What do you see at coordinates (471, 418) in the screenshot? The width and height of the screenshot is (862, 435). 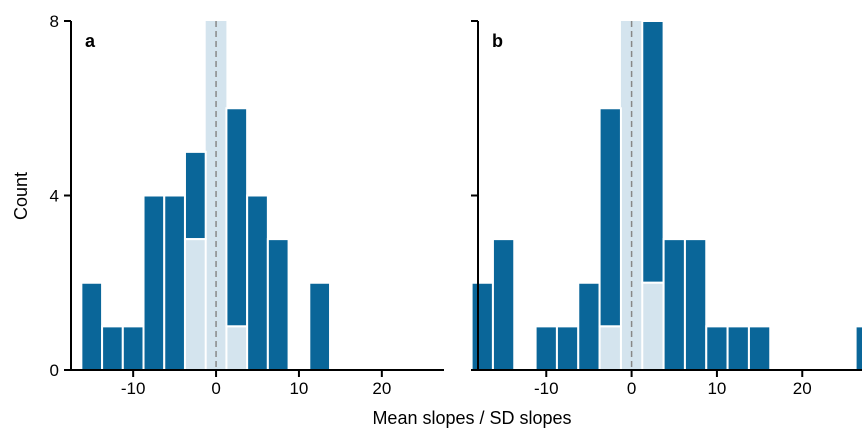 I see `x-axis-label: Mean slopes / SD slopes` at bounding box center [471, 418].